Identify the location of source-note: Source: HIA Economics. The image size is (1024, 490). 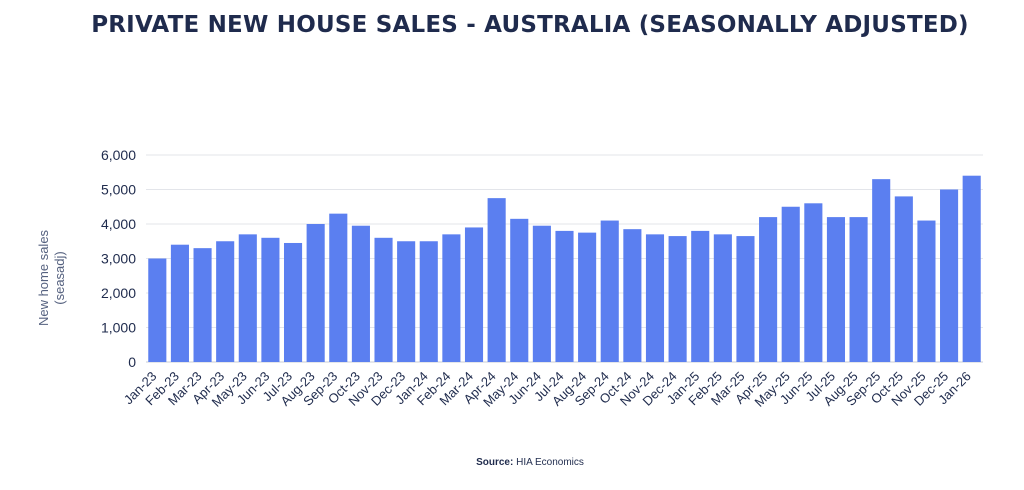
(512, 462).